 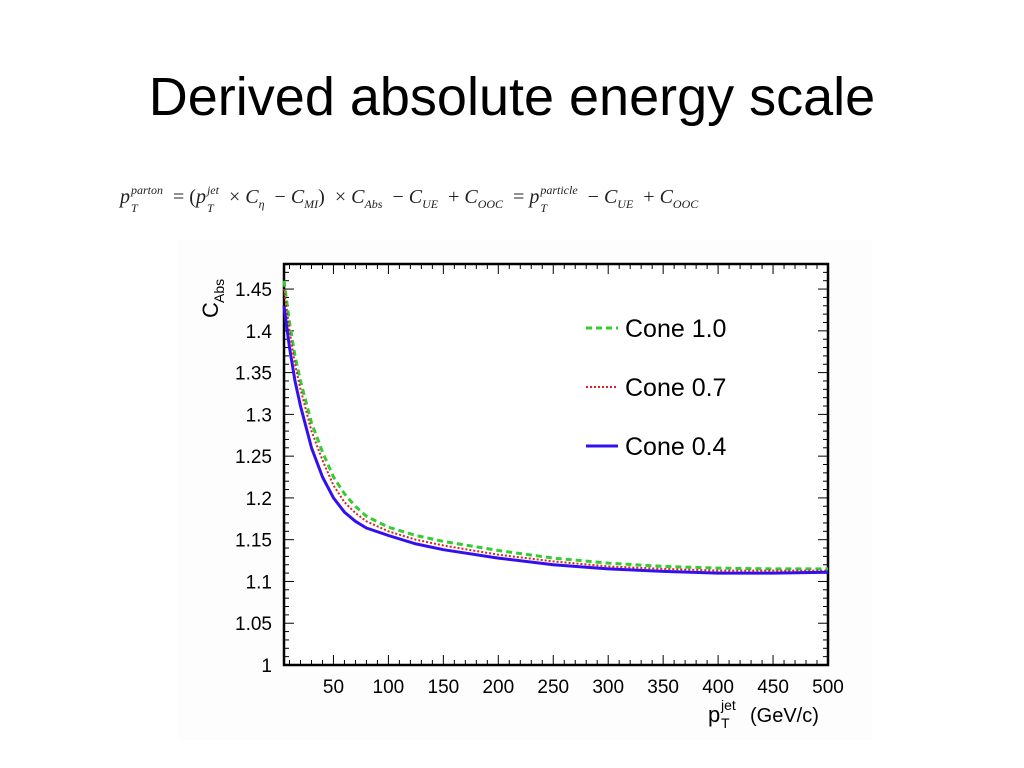 What do you see at coordinates (728, 705) in the screenshot?
I see `x-axis-label-sup: jet` at bounding box center [728, 705].